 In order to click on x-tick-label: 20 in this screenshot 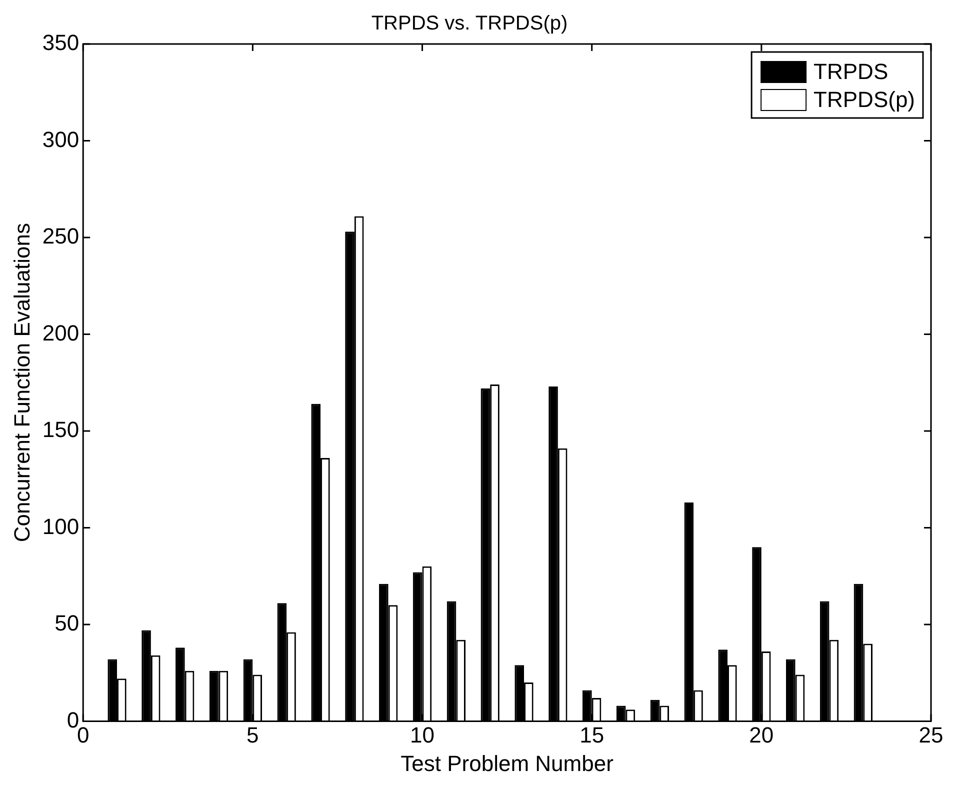, I will do `click(761, 735)`.